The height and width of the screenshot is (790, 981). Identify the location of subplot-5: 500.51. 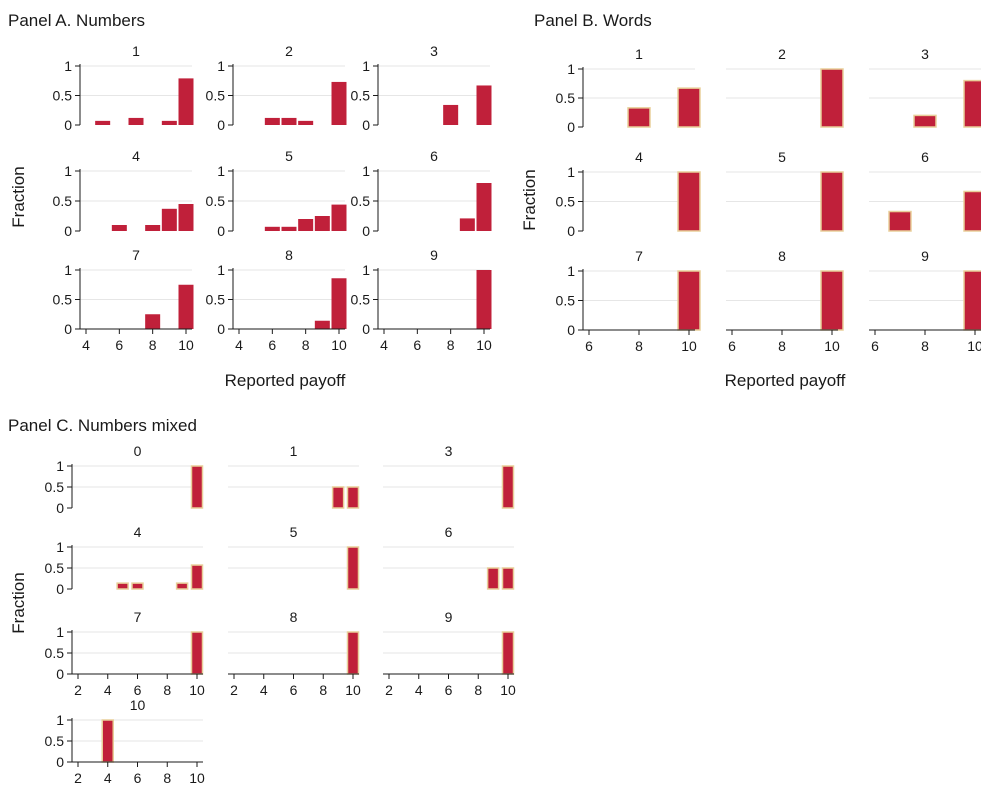
(276, 193).